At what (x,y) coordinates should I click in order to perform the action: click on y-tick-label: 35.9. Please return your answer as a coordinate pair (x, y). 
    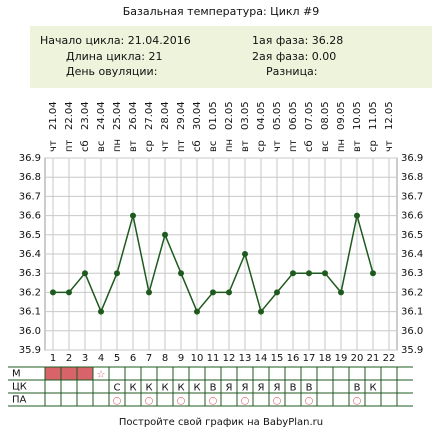
    Looking at the image, I should click on (30, 350).